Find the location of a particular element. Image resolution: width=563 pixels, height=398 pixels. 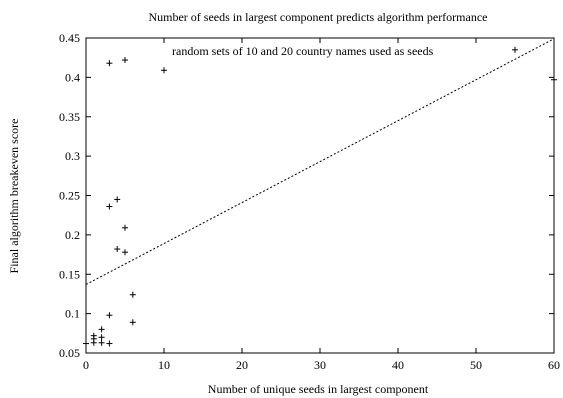

y-tick-label: 0.25 is located at coordinates (69, 196).